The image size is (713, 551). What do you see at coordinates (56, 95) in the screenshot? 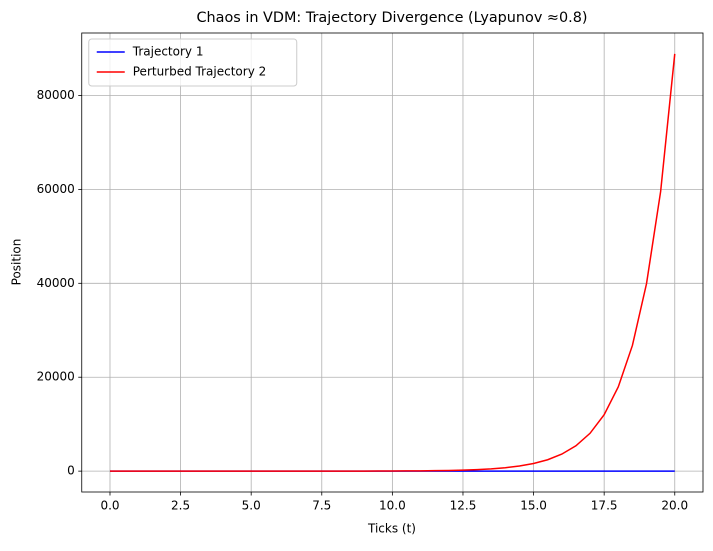
I see `y-tick-label: 80000` at bounding box center [56, 95].